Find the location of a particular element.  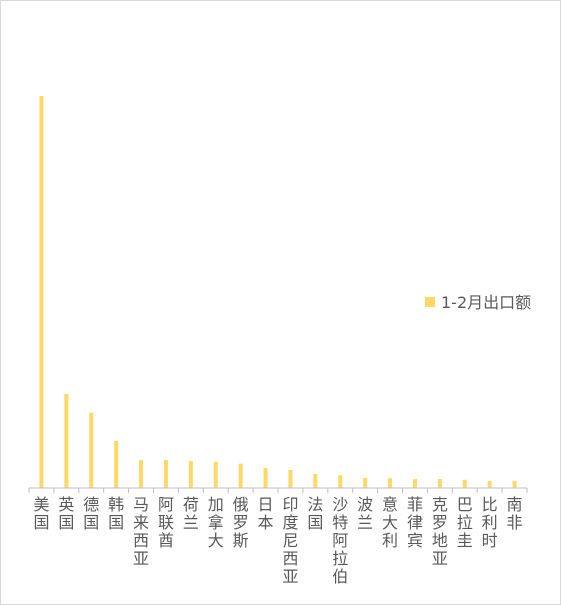

category-label-3: 韩国 is located at coordinates (116, 513).